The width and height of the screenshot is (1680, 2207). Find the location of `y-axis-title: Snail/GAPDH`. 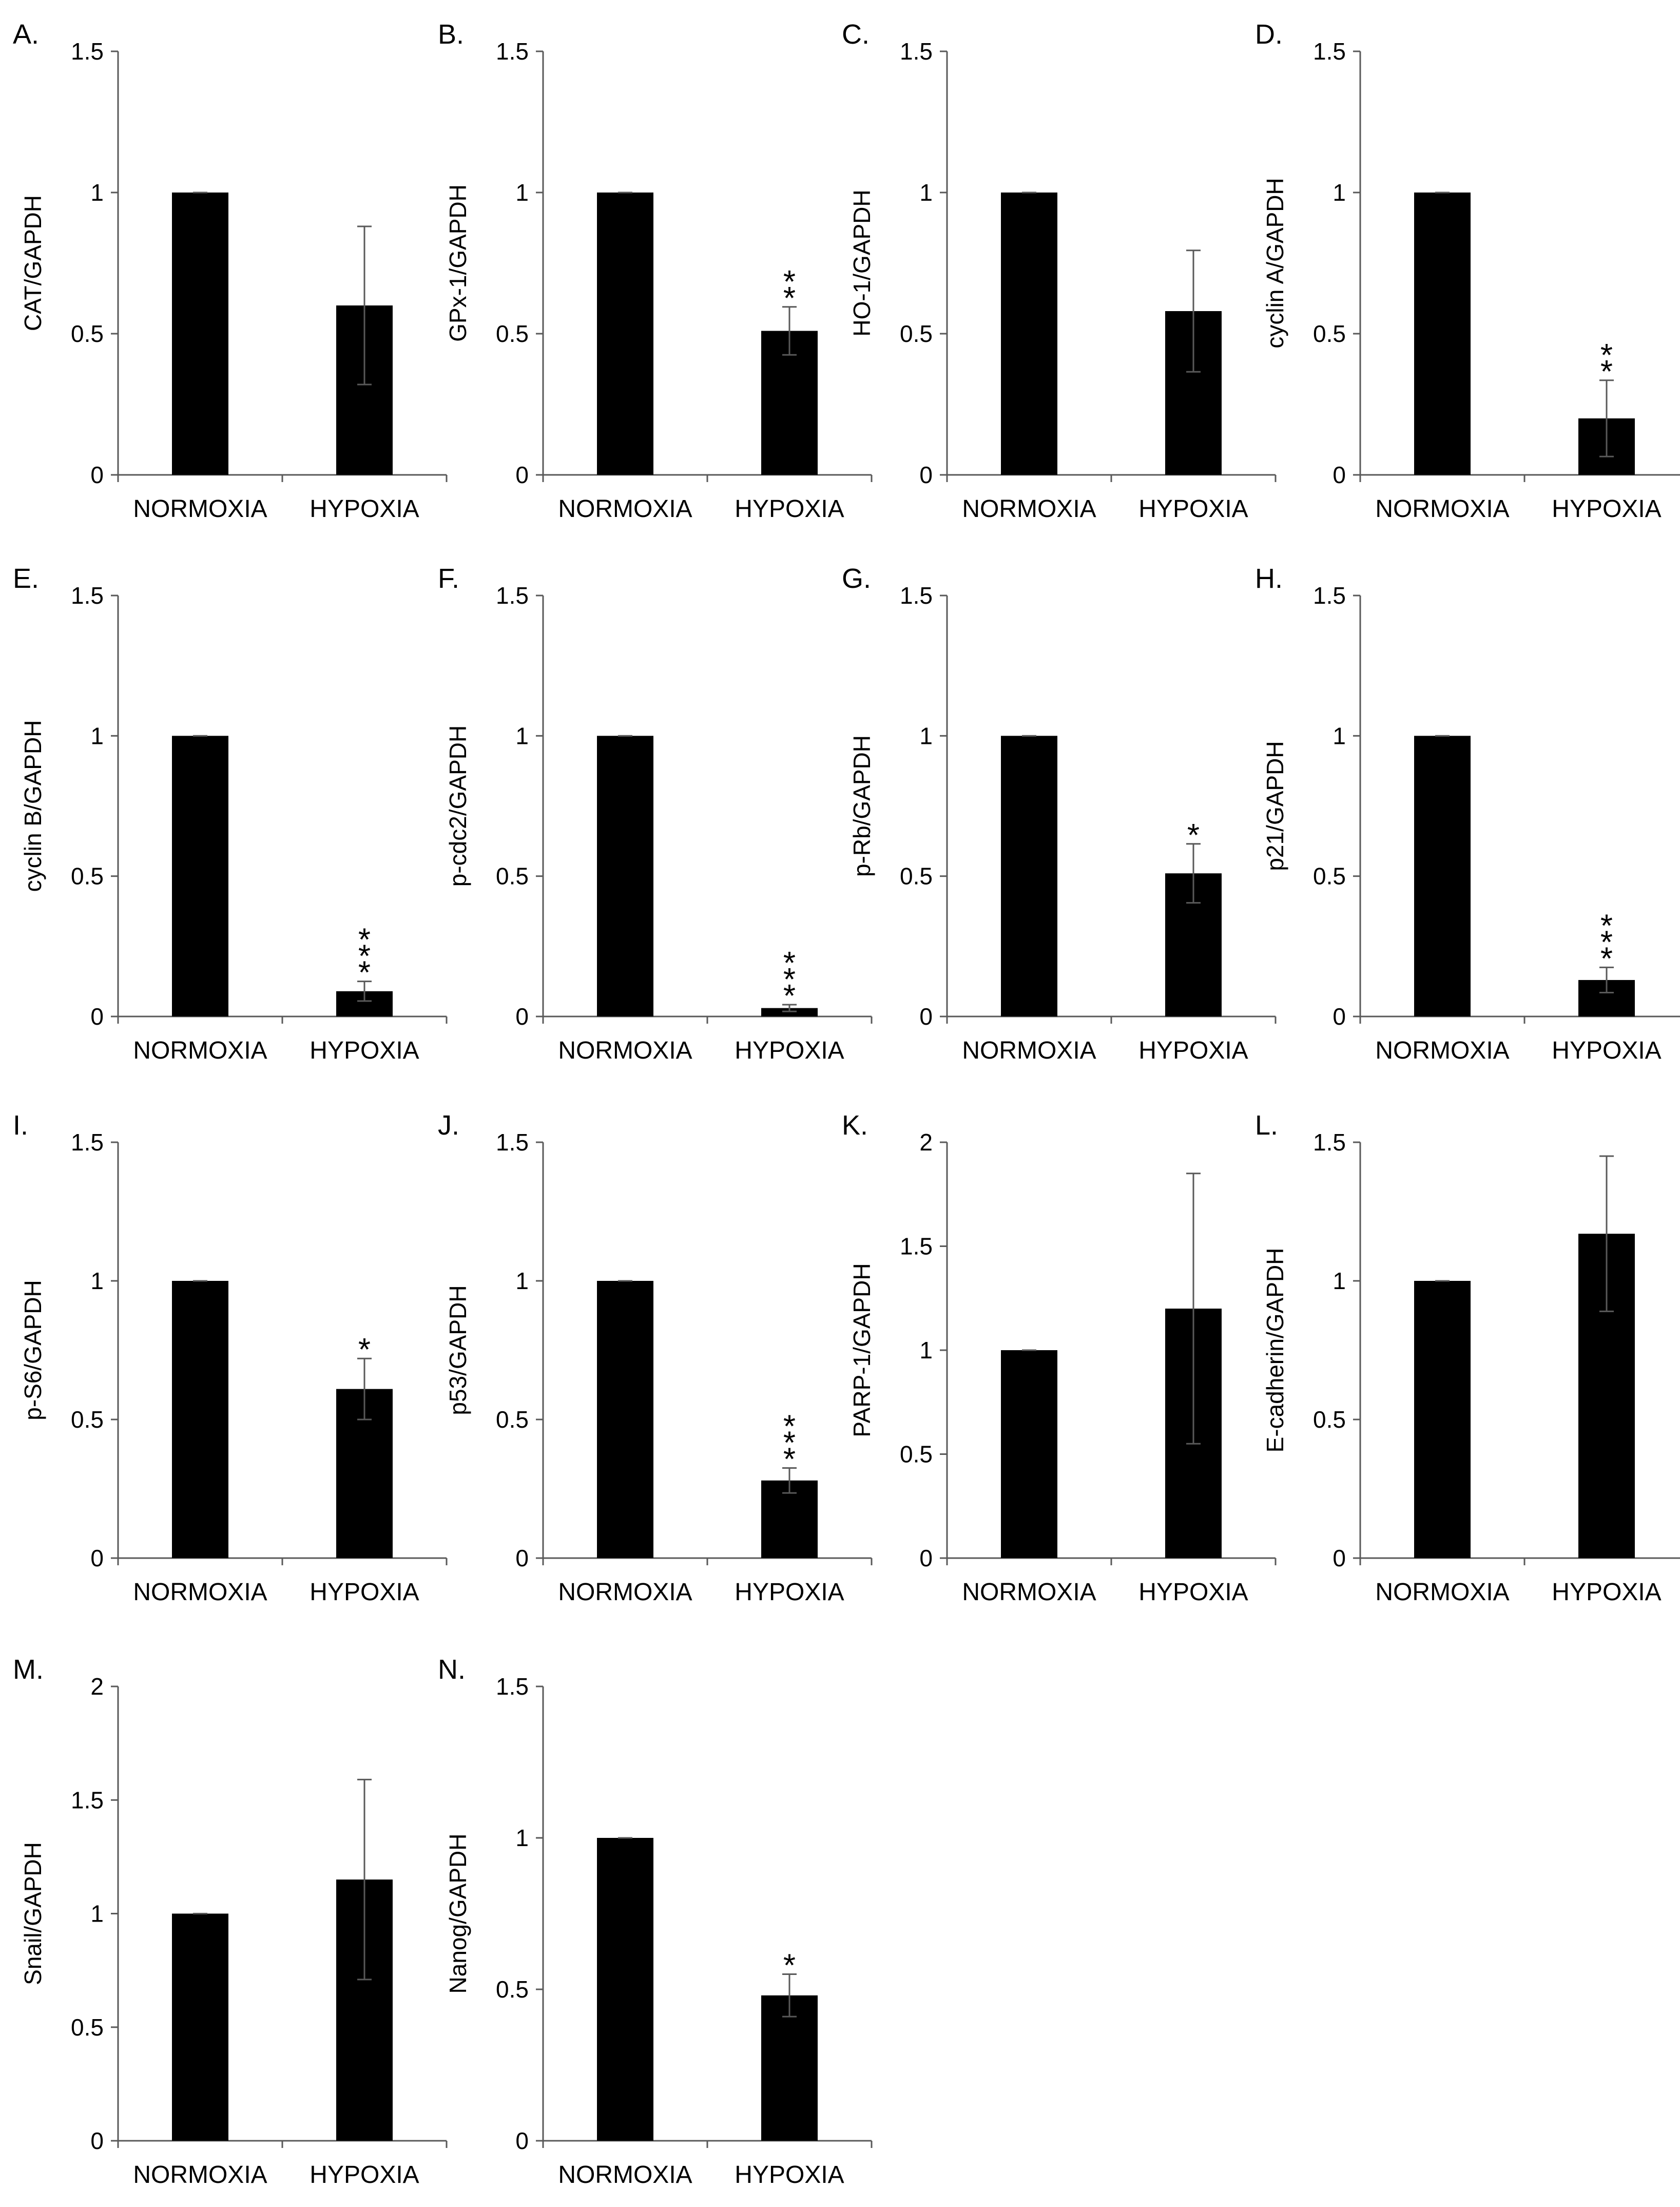

y-axis-title: Snail/GAPDH is located at coordinates (33, 1913).